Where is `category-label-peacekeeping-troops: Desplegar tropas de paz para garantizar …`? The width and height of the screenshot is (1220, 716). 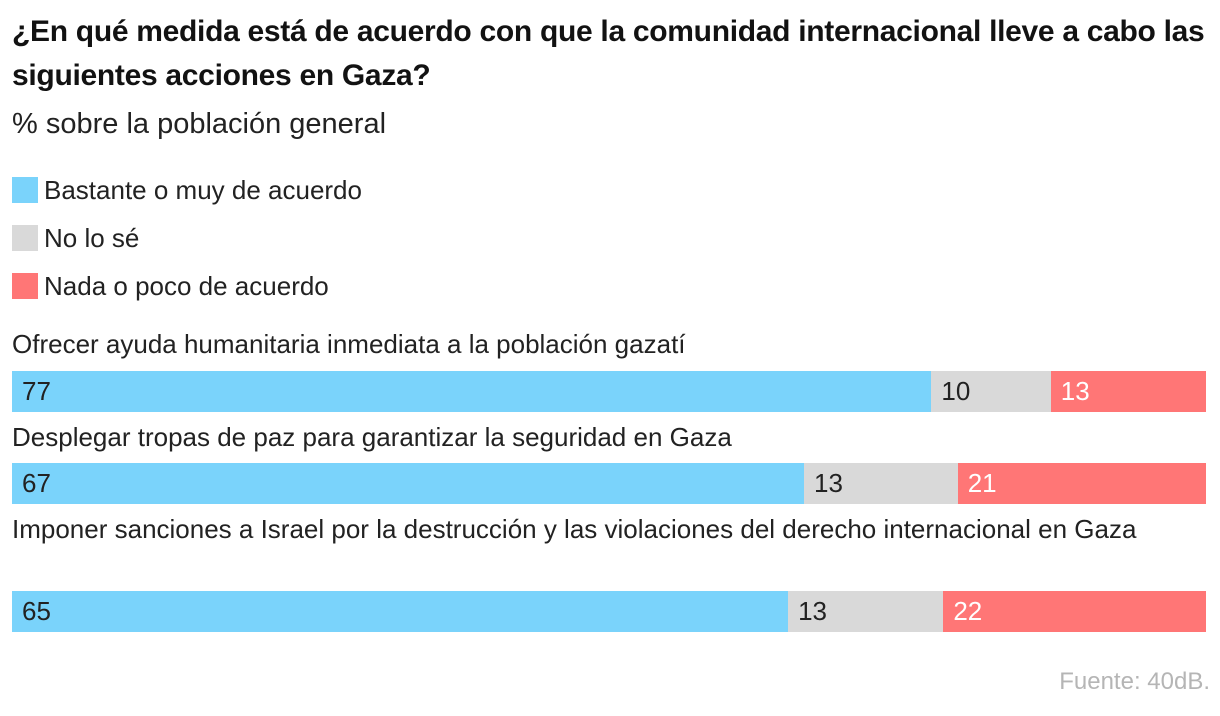 category-label-peacekeeping-troops: Desplegar tropas de paz para garantizar … is located at coordinates (372, 437).